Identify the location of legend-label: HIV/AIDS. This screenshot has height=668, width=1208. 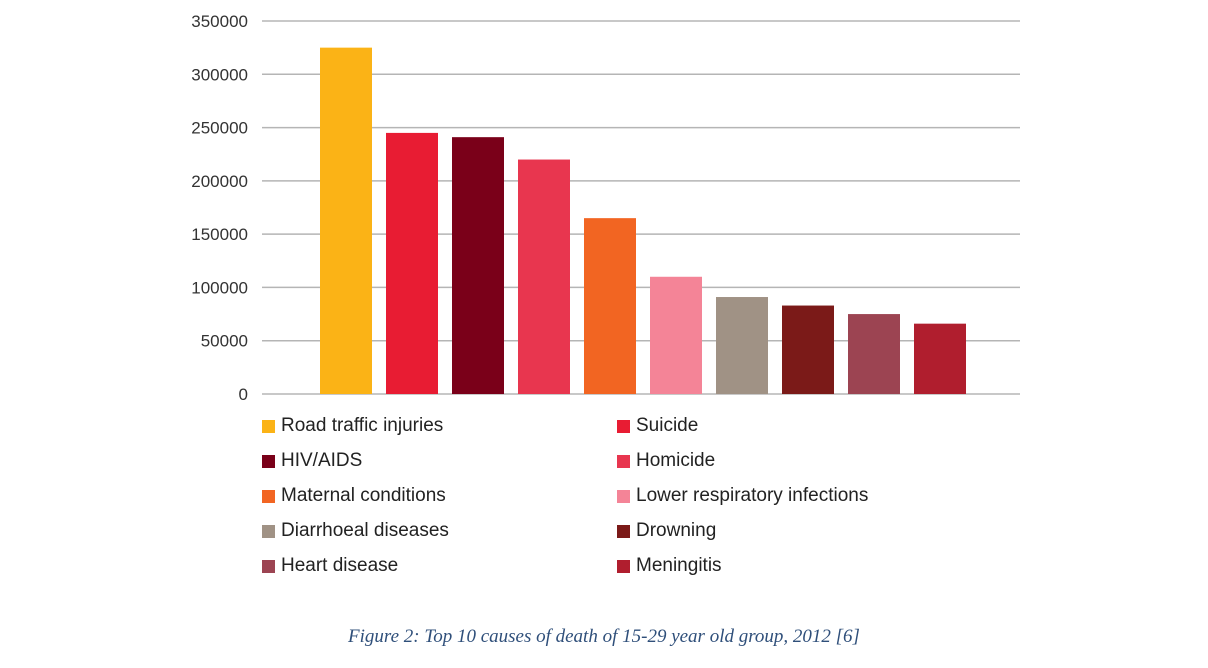
(322, 460).